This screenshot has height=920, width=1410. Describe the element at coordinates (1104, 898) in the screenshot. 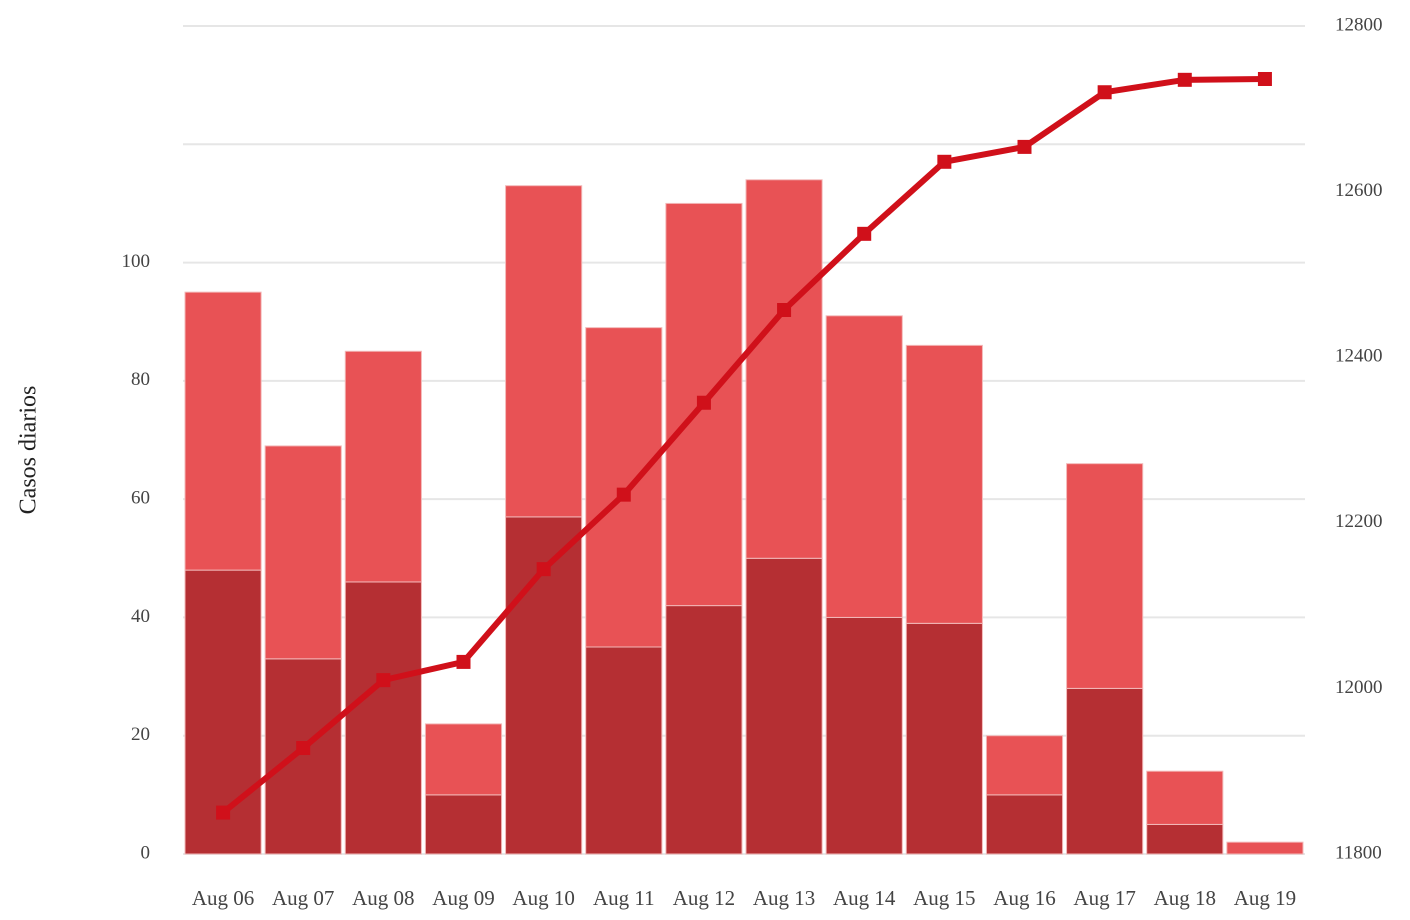

I see `x-tick-label: Aug 17` at that location.